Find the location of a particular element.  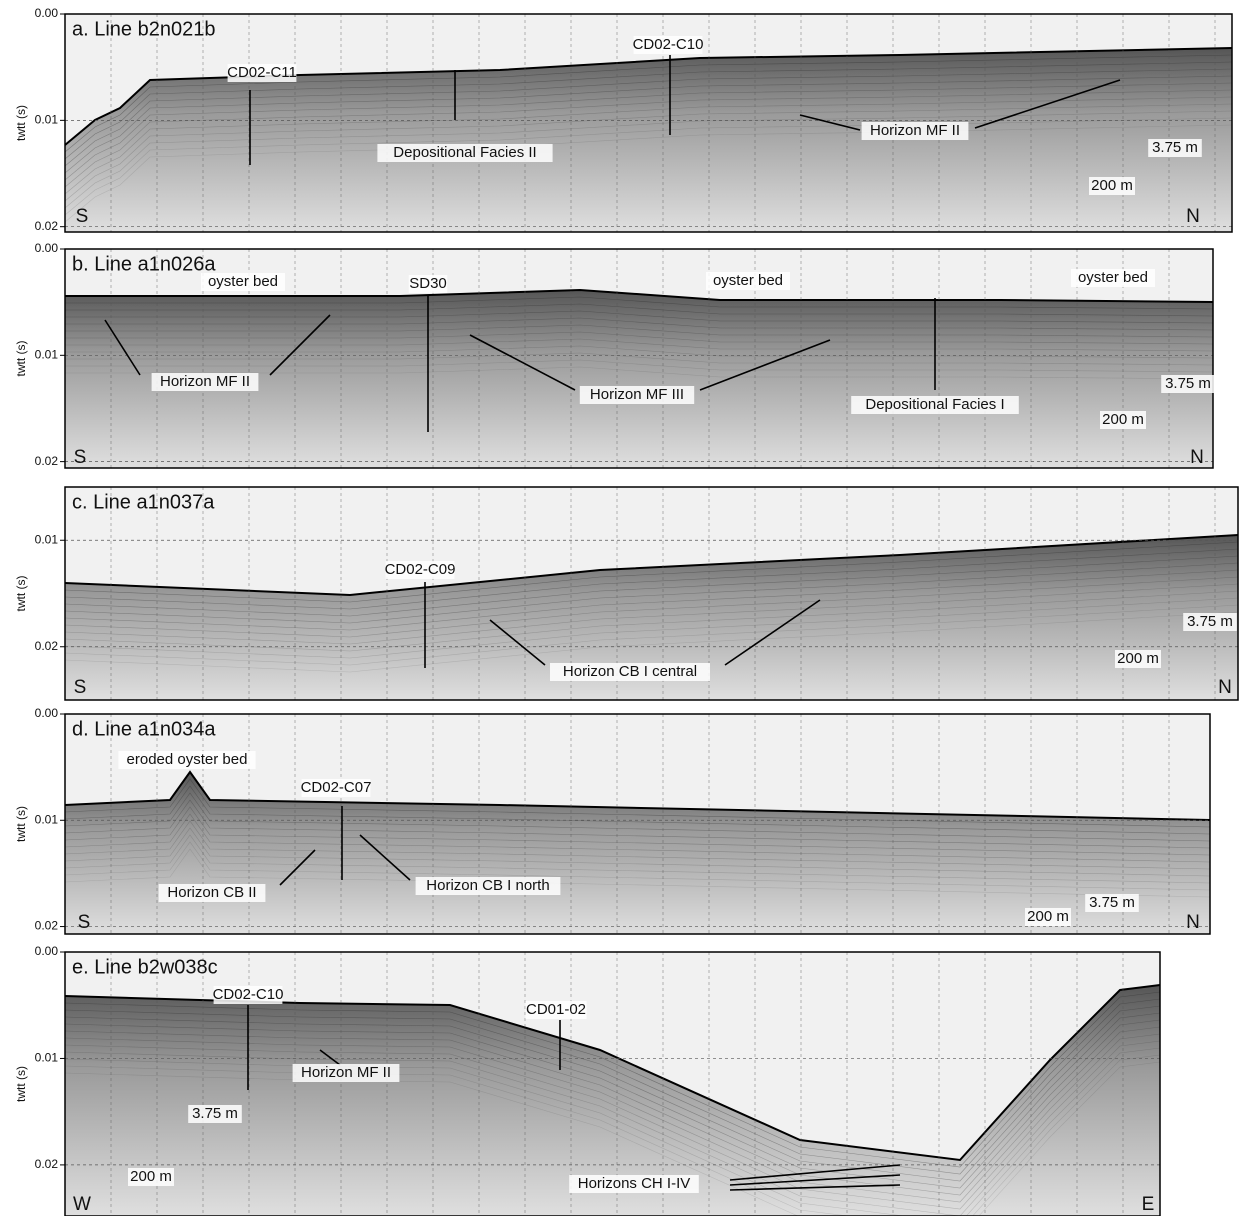

annotation: Horizon MF II is located at coordinates (205, 381).